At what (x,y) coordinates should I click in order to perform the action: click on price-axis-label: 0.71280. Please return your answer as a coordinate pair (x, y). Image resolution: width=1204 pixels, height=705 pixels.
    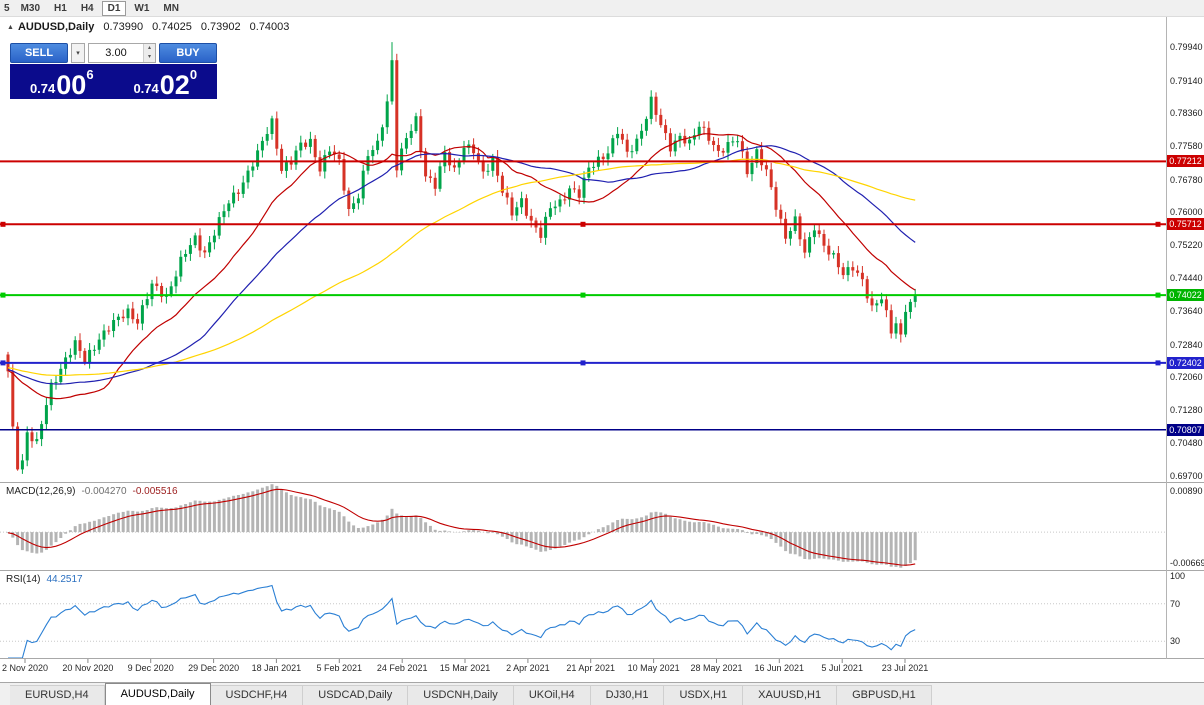
    Looking at the image, I should click on (1186, 410).